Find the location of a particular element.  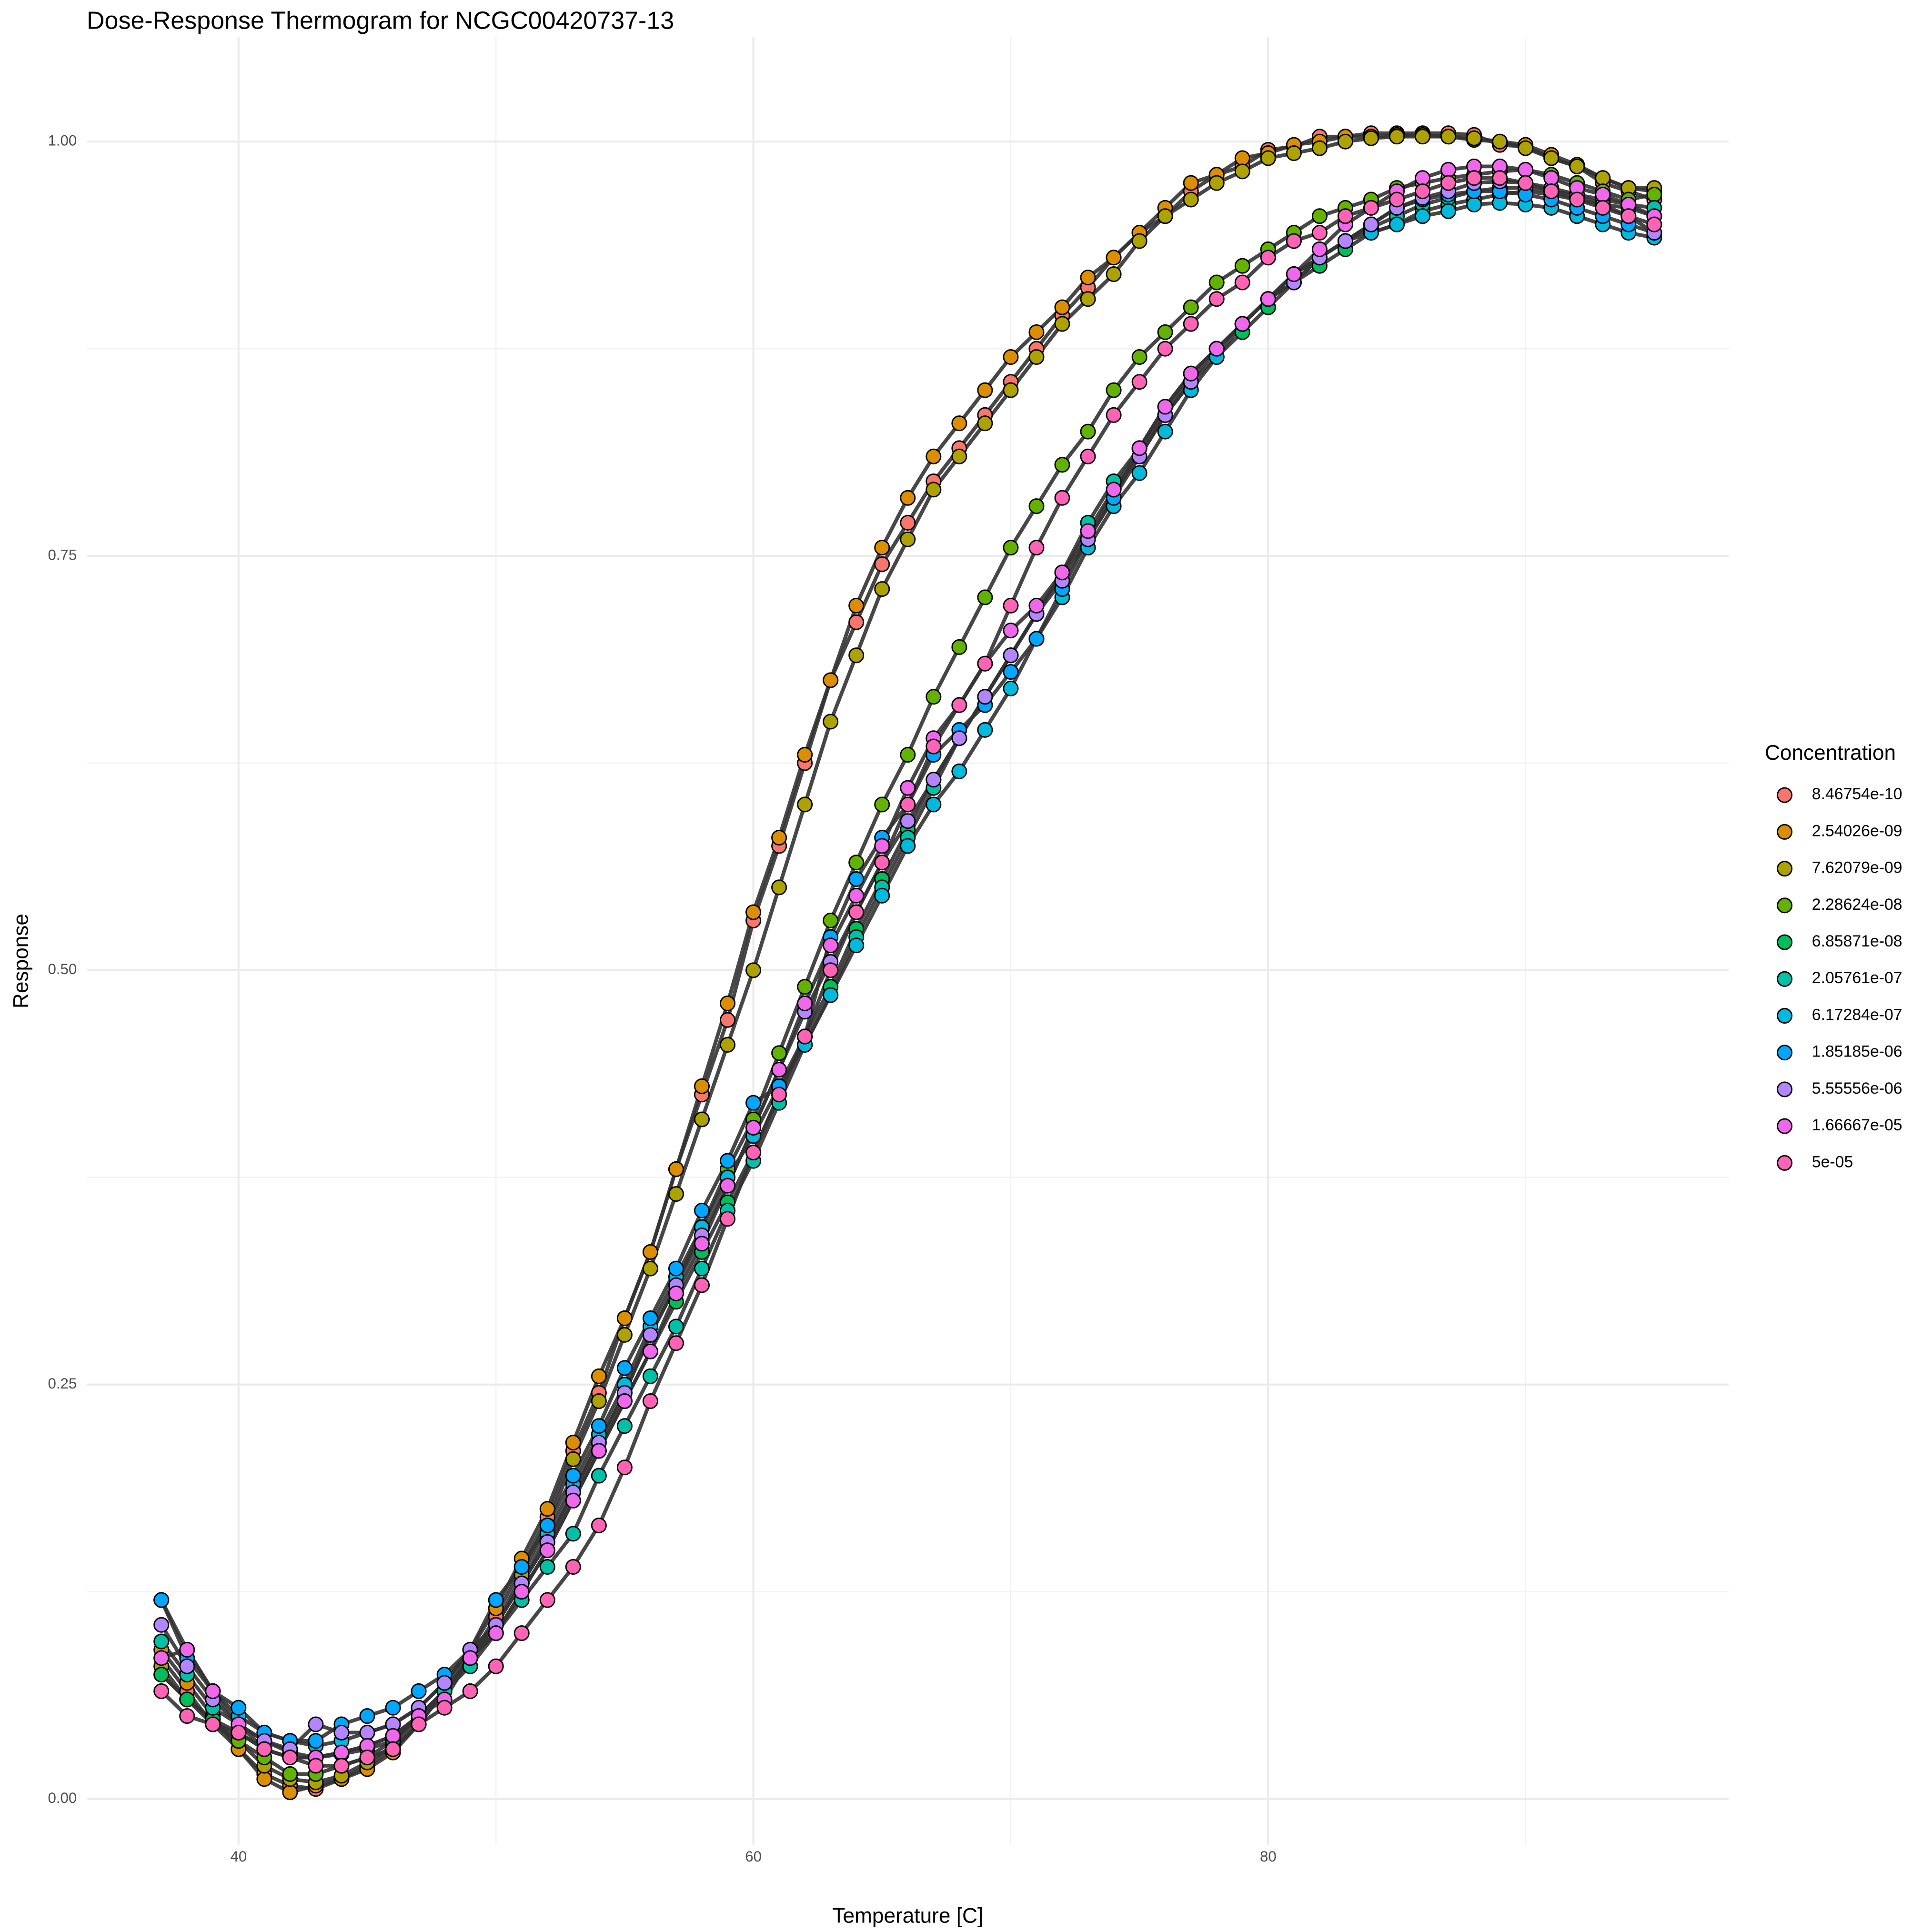

x-tick-label: 40 is located at coordinates (238, 1857).